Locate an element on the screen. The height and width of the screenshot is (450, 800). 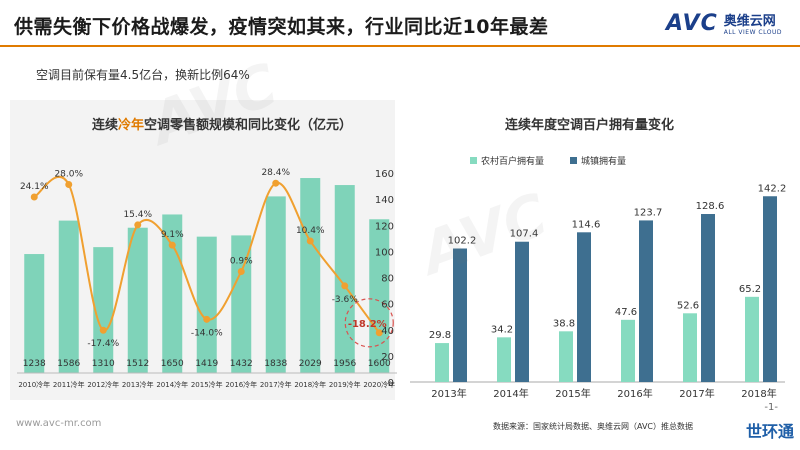
bar-value-label: 38.8 is located at coordinates (564, 323).